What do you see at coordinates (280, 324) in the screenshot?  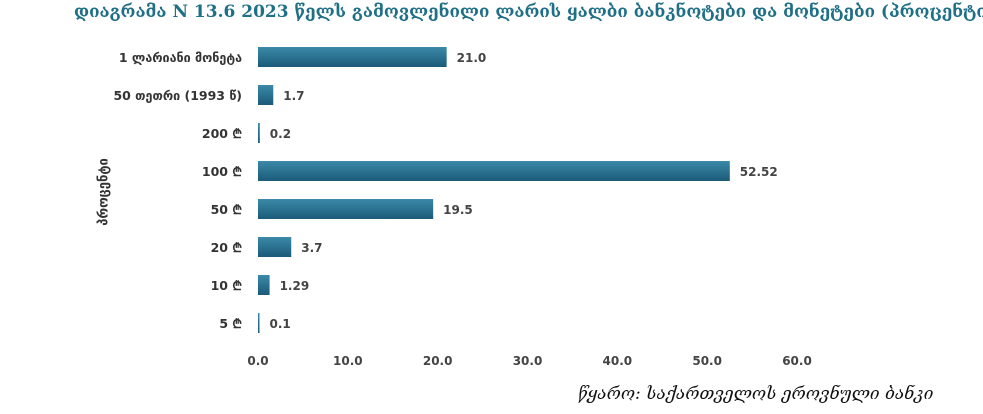 I see `bar-value-label: 0.1` at bounding box center [280, 324].